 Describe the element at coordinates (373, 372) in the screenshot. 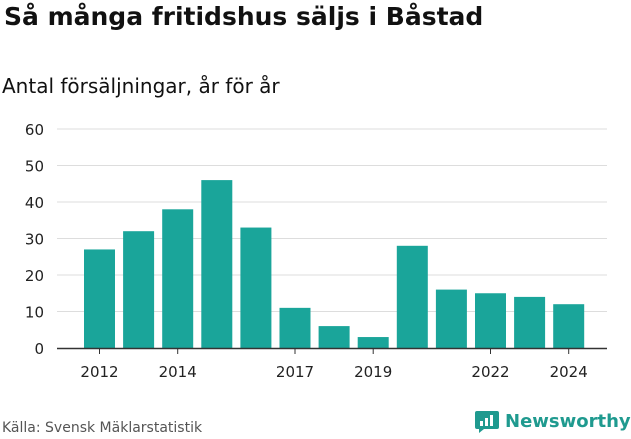

I see `x-tick-label: 2019` at that location.